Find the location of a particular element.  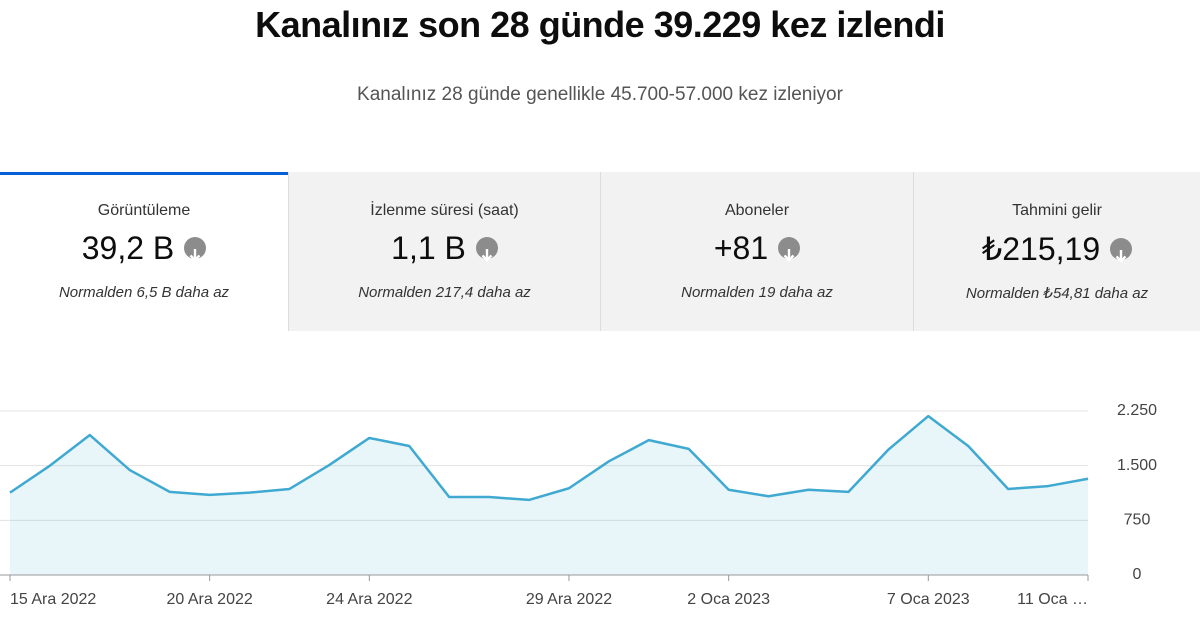

metric-label: İzlenme süresi (saat) is located at coordinates (444, 210).